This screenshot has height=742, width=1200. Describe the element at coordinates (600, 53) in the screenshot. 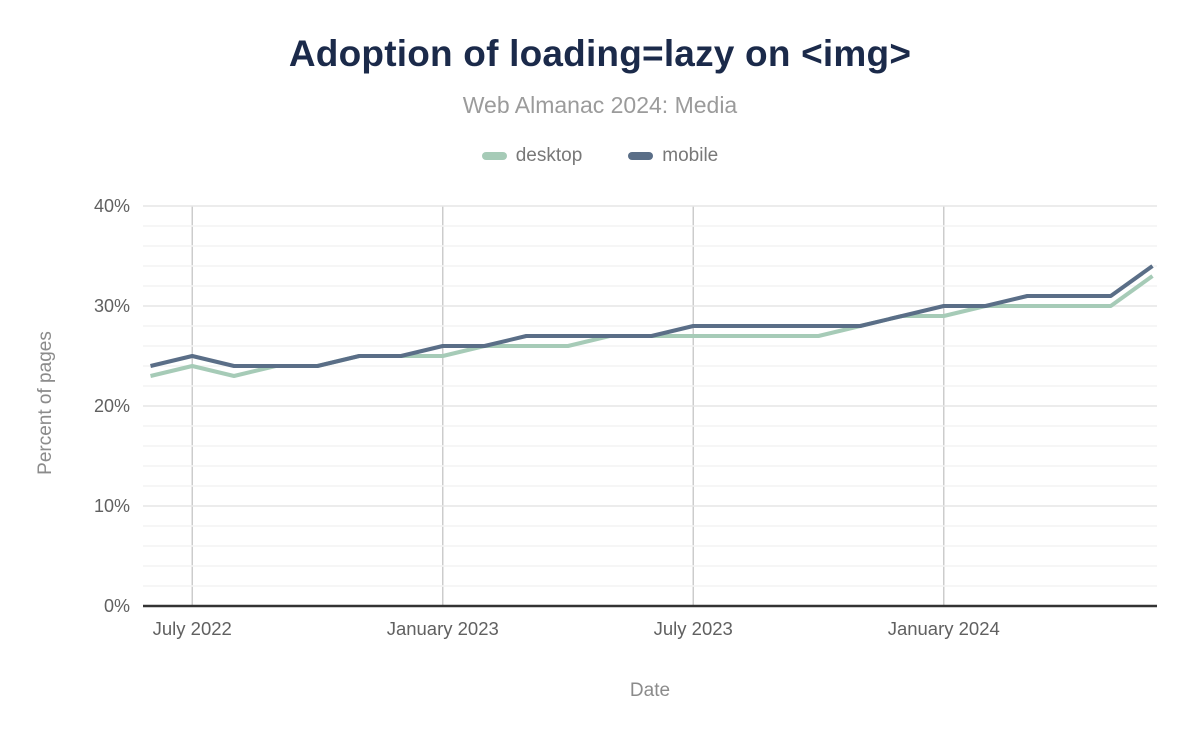

I see `chart-title: Adoption of loading=lazy on <img>` at that location.